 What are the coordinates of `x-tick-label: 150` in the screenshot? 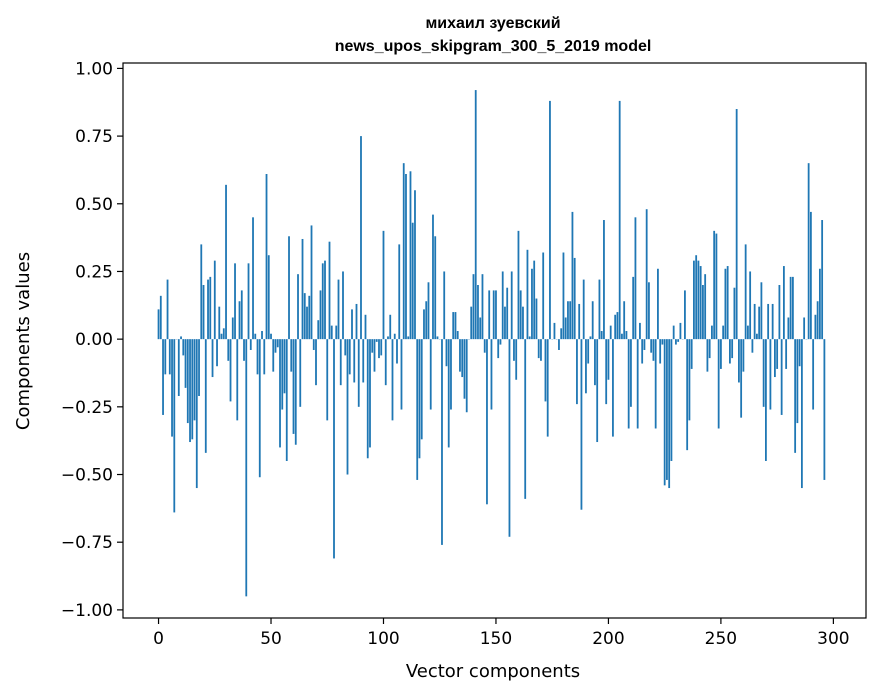 It's located at (496, 639).